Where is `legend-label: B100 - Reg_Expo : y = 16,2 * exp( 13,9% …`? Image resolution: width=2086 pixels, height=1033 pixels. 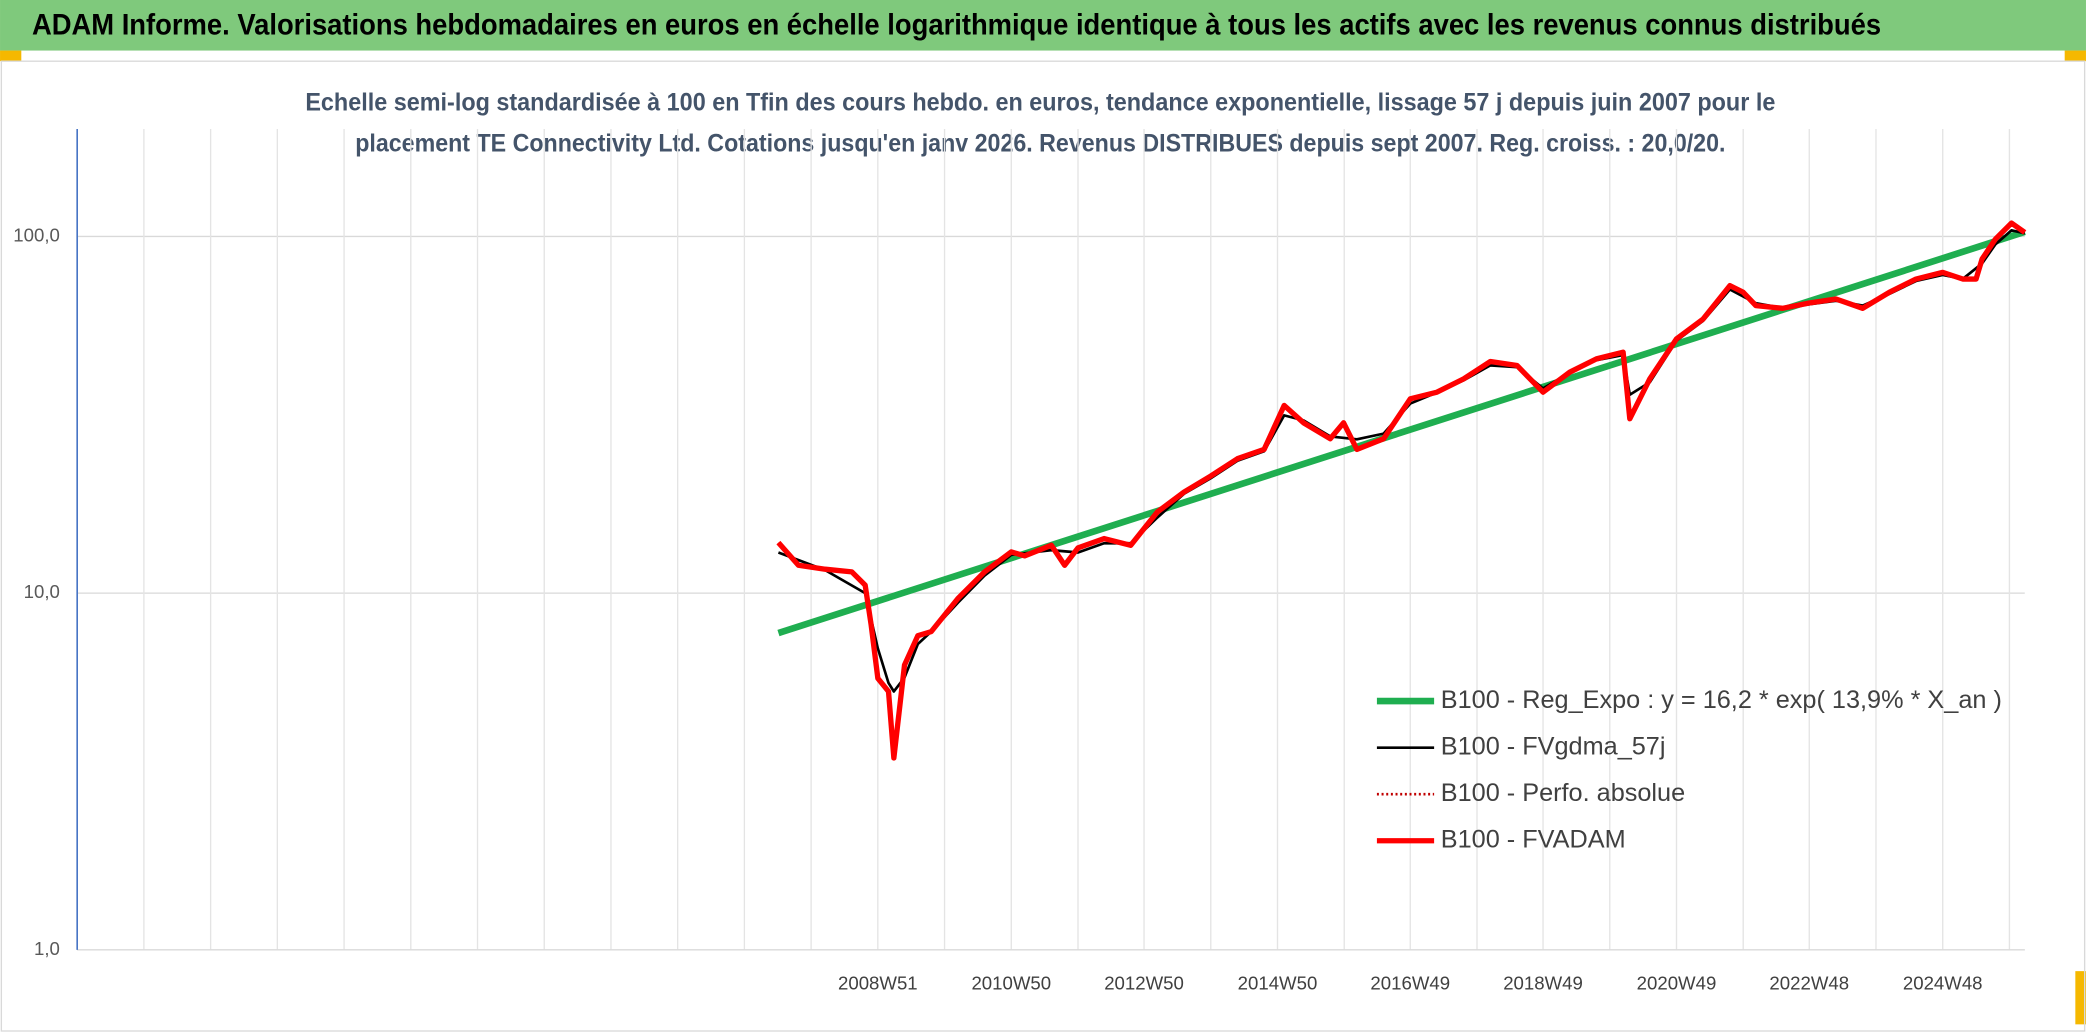 legend-label: B100 - Reg_Expo : y = 16,2 * exp( 13,9% … is located at coordinates (1721, 700).